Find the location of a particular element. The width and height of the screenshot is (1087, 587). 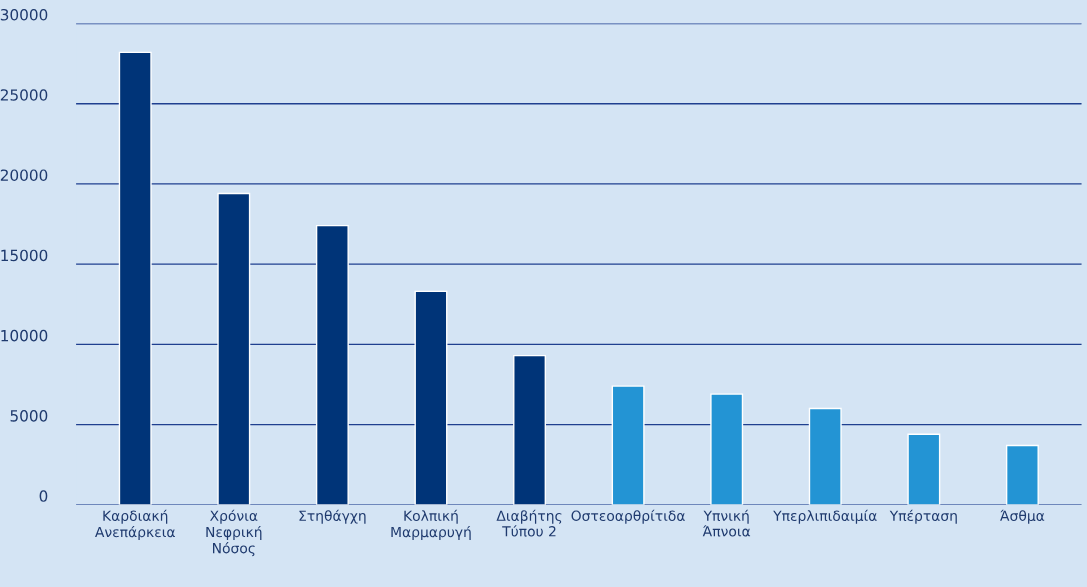

x-tick-label: Οστεοαρθρίτιδα is located at coordinates (628, 516).